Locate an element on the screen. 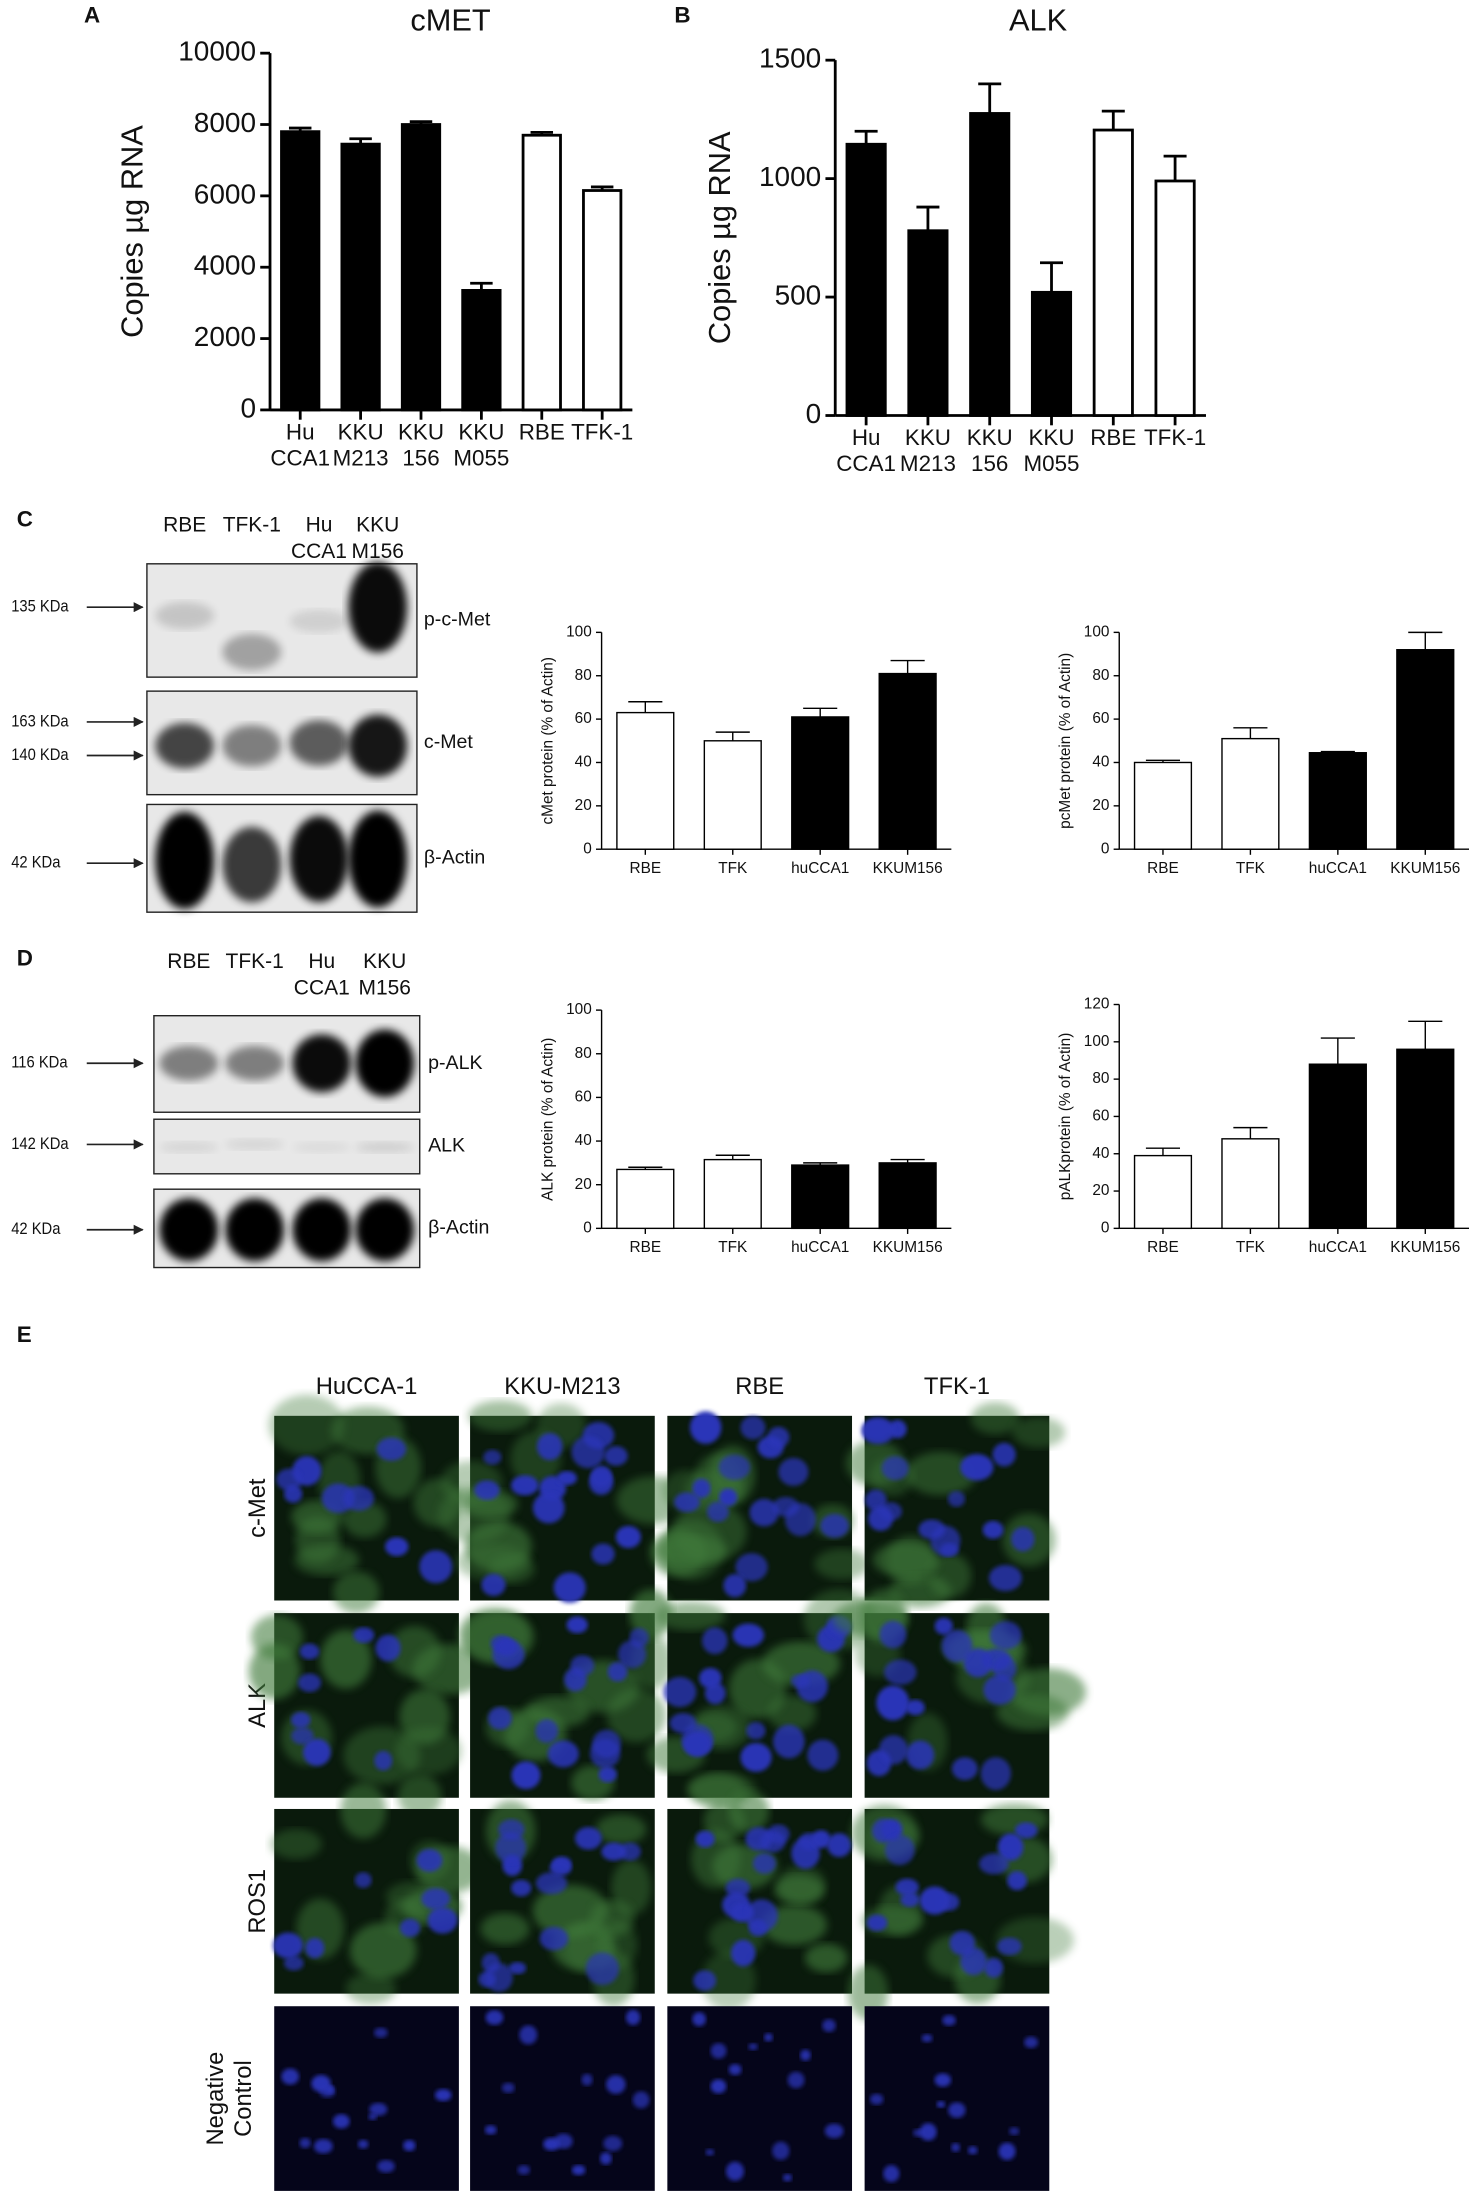 This screenshot has width=1483, height=2193. row-label: Control is located at coordinates (243, 2098).